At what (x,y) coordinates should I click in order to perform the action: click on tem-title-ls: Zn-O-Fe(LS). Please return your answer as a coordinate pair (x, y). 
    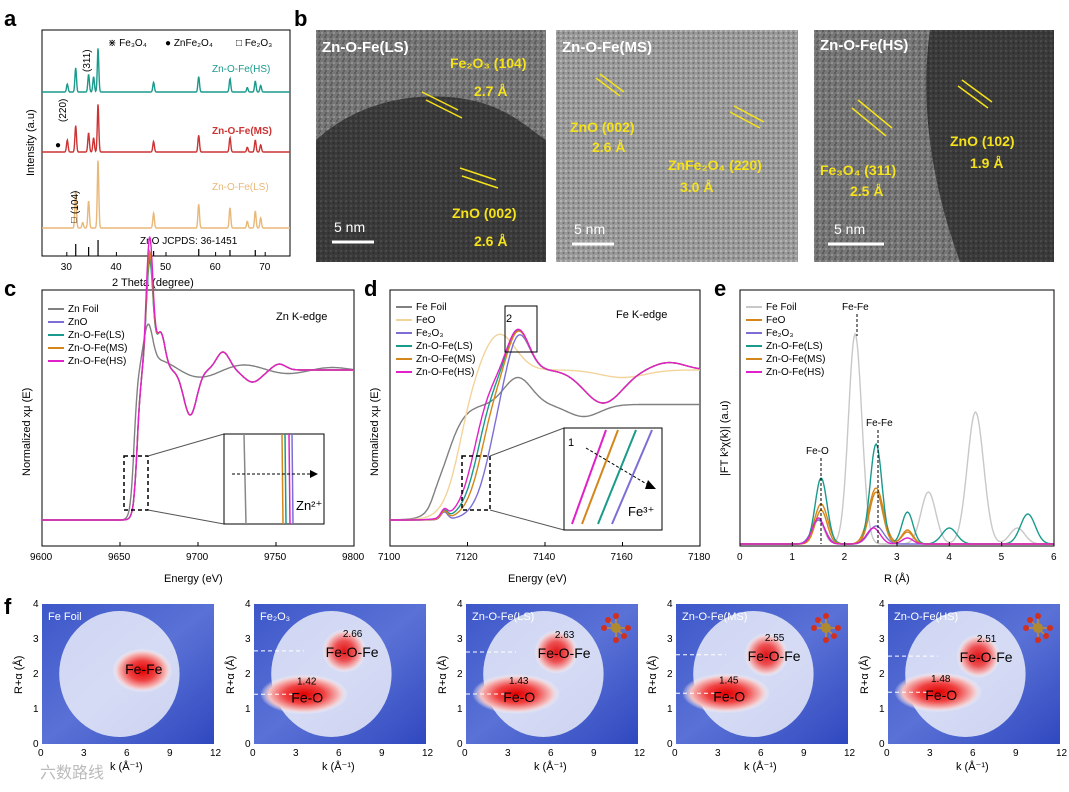
    Looking at the image, I should click on (365, 47).